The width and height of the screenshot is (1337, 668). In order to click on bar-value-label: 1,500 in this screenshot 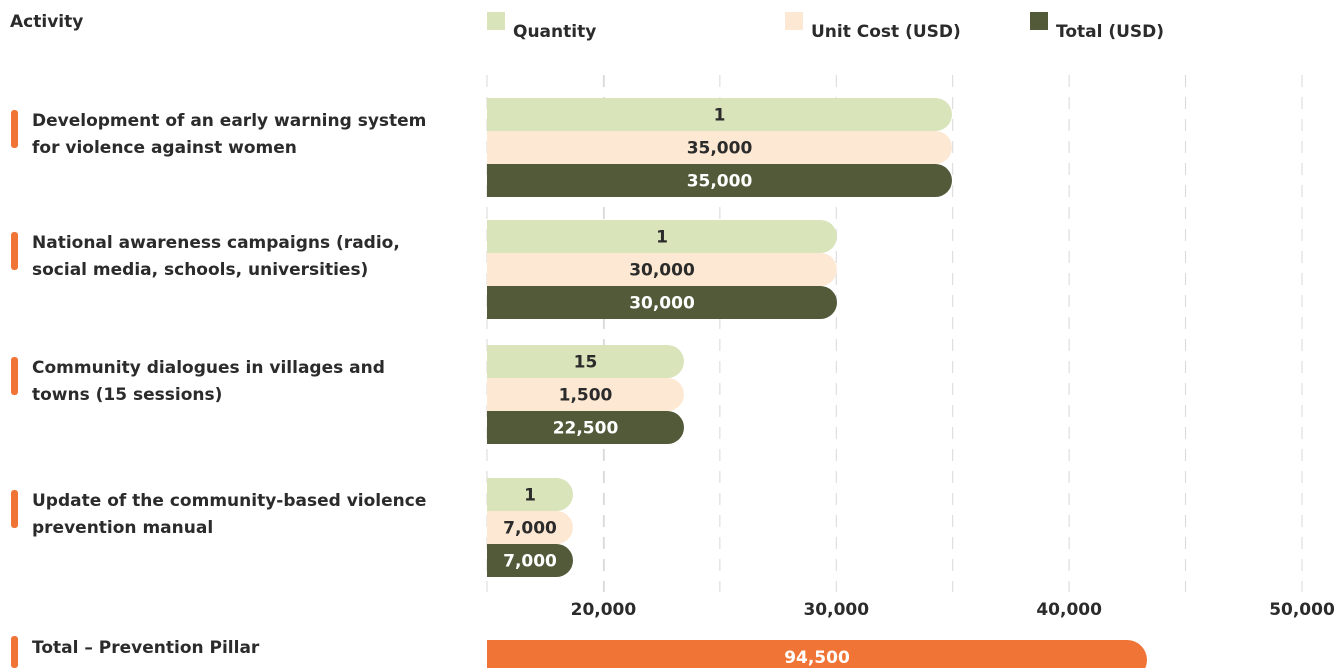, I will do `click(586, 396)`.